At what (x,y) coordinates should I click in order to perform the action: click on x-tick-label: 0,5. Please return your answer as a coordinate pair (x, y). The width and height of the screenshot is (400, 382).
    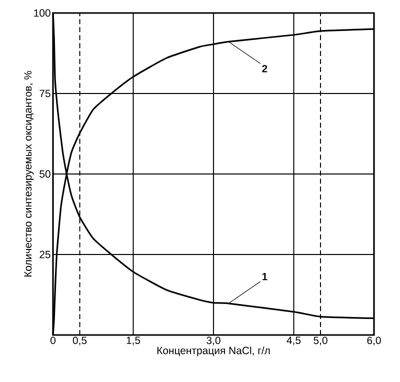
    Looking at the image, I should click on (79, 341).